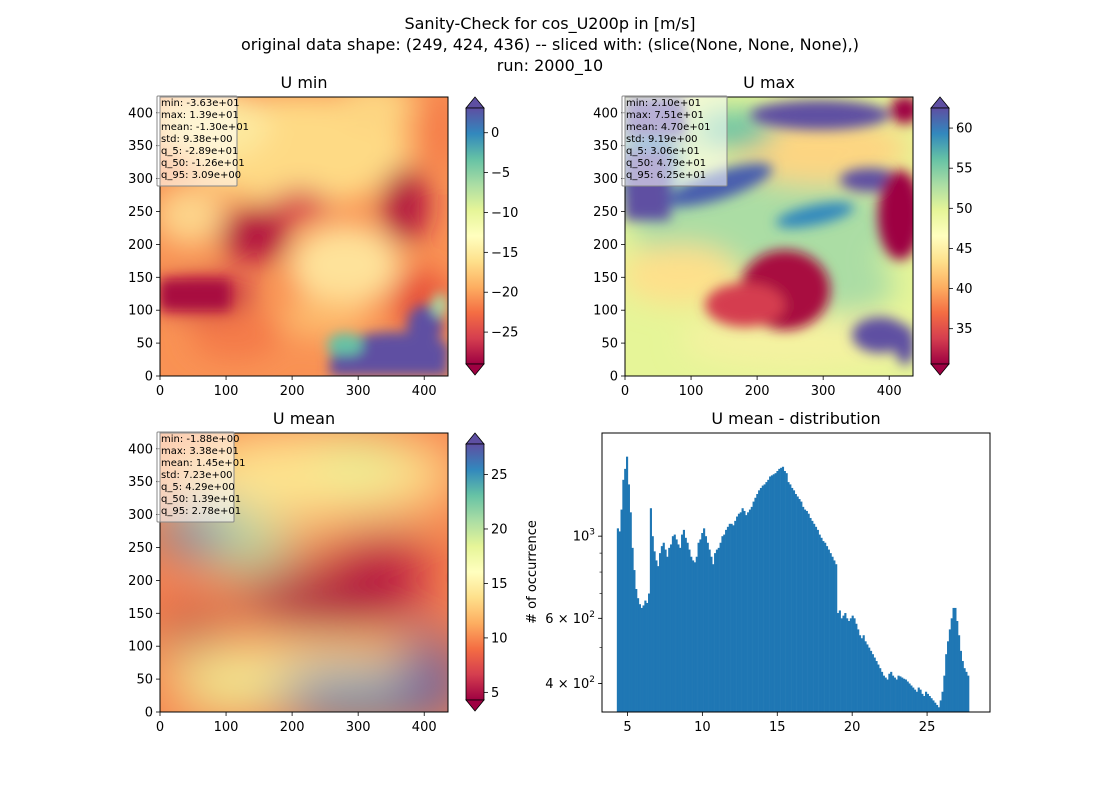 This screenshot has width=1100, height=800. What do you see at coordinates (627, 727) in the screenshot?
I see `histogram-x-tick-label: 5` at bounding box center [627, 727].